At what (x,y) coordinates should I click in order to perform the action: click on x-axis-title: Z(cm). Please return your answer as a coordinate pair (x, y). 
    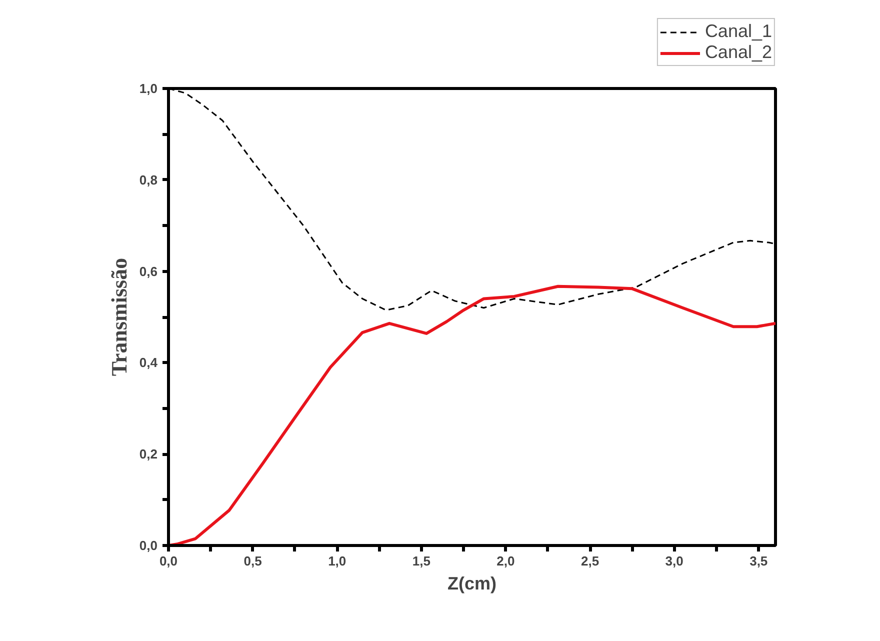
    Looking at the image, I should click on (472, 584).